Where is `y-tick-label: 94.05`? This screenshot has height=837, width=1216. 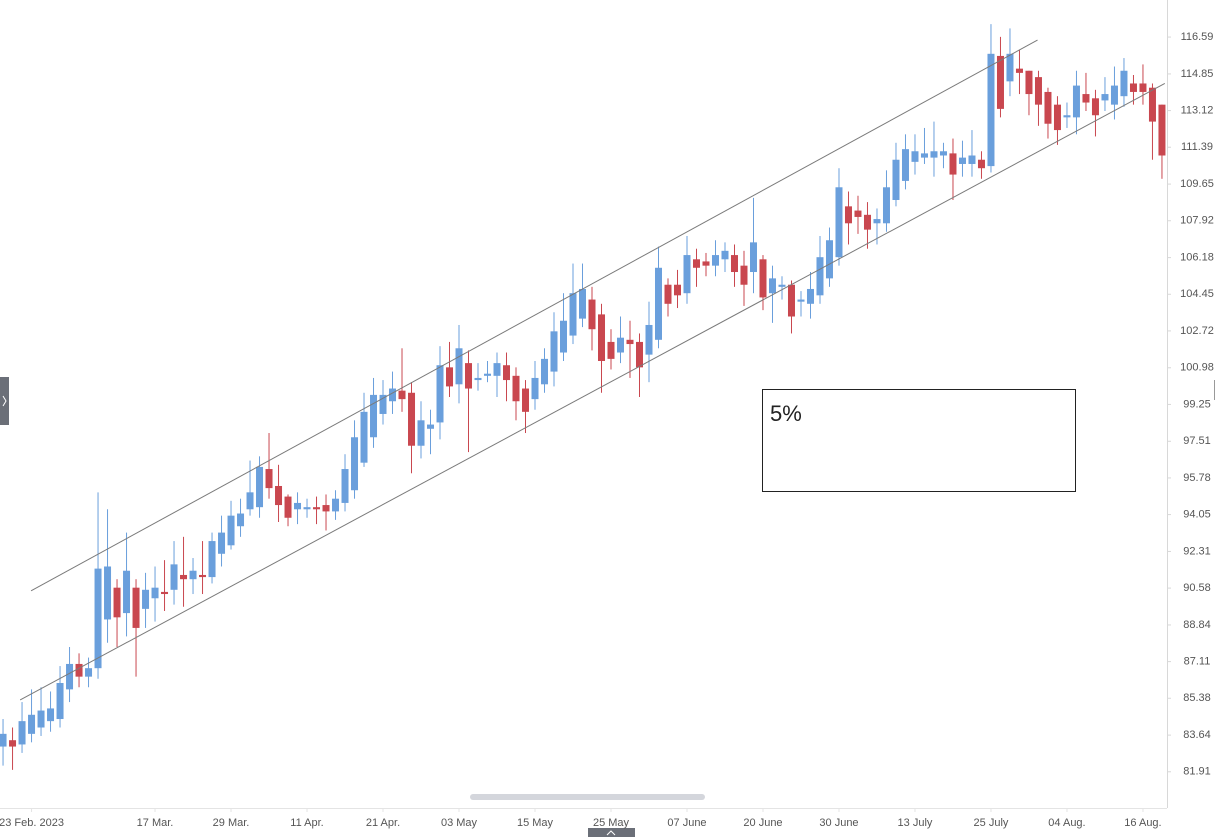
y-tick-label: 94.05 is located at coordinates (1197, 514).